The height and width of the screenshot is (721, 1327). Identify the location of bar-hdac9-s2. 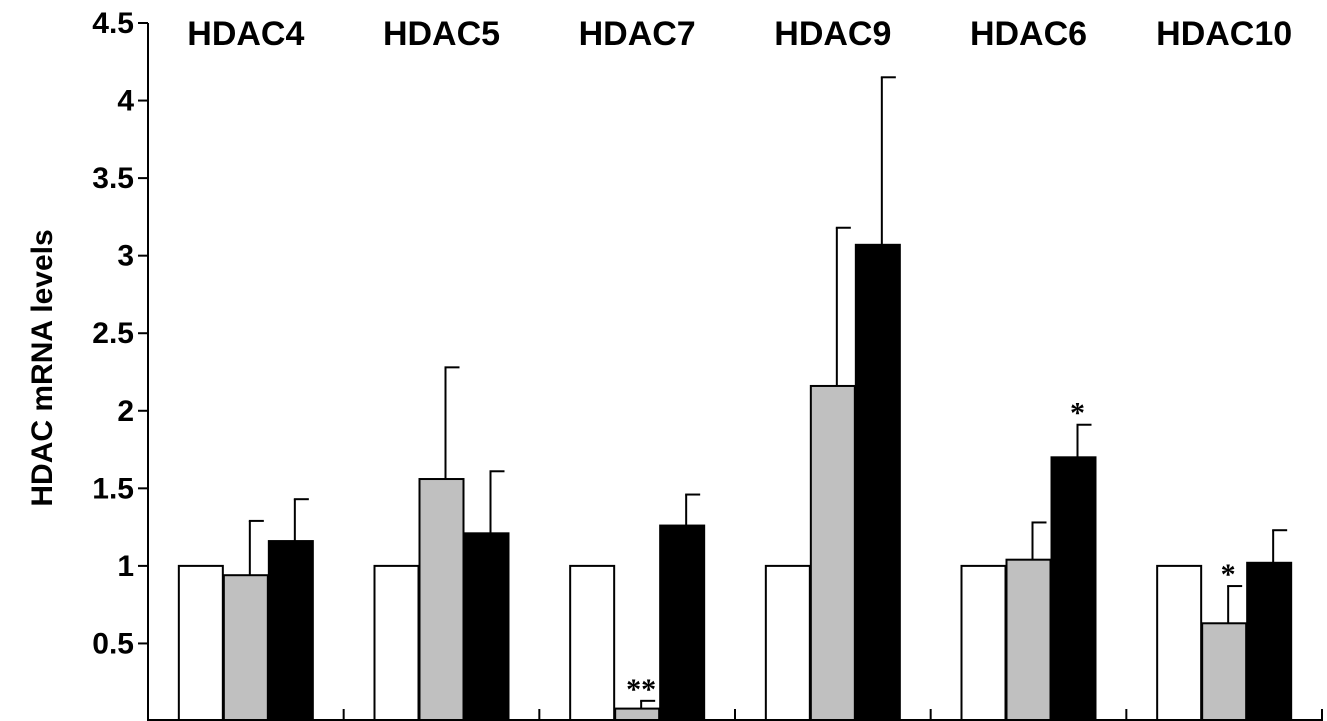
(832, 552).